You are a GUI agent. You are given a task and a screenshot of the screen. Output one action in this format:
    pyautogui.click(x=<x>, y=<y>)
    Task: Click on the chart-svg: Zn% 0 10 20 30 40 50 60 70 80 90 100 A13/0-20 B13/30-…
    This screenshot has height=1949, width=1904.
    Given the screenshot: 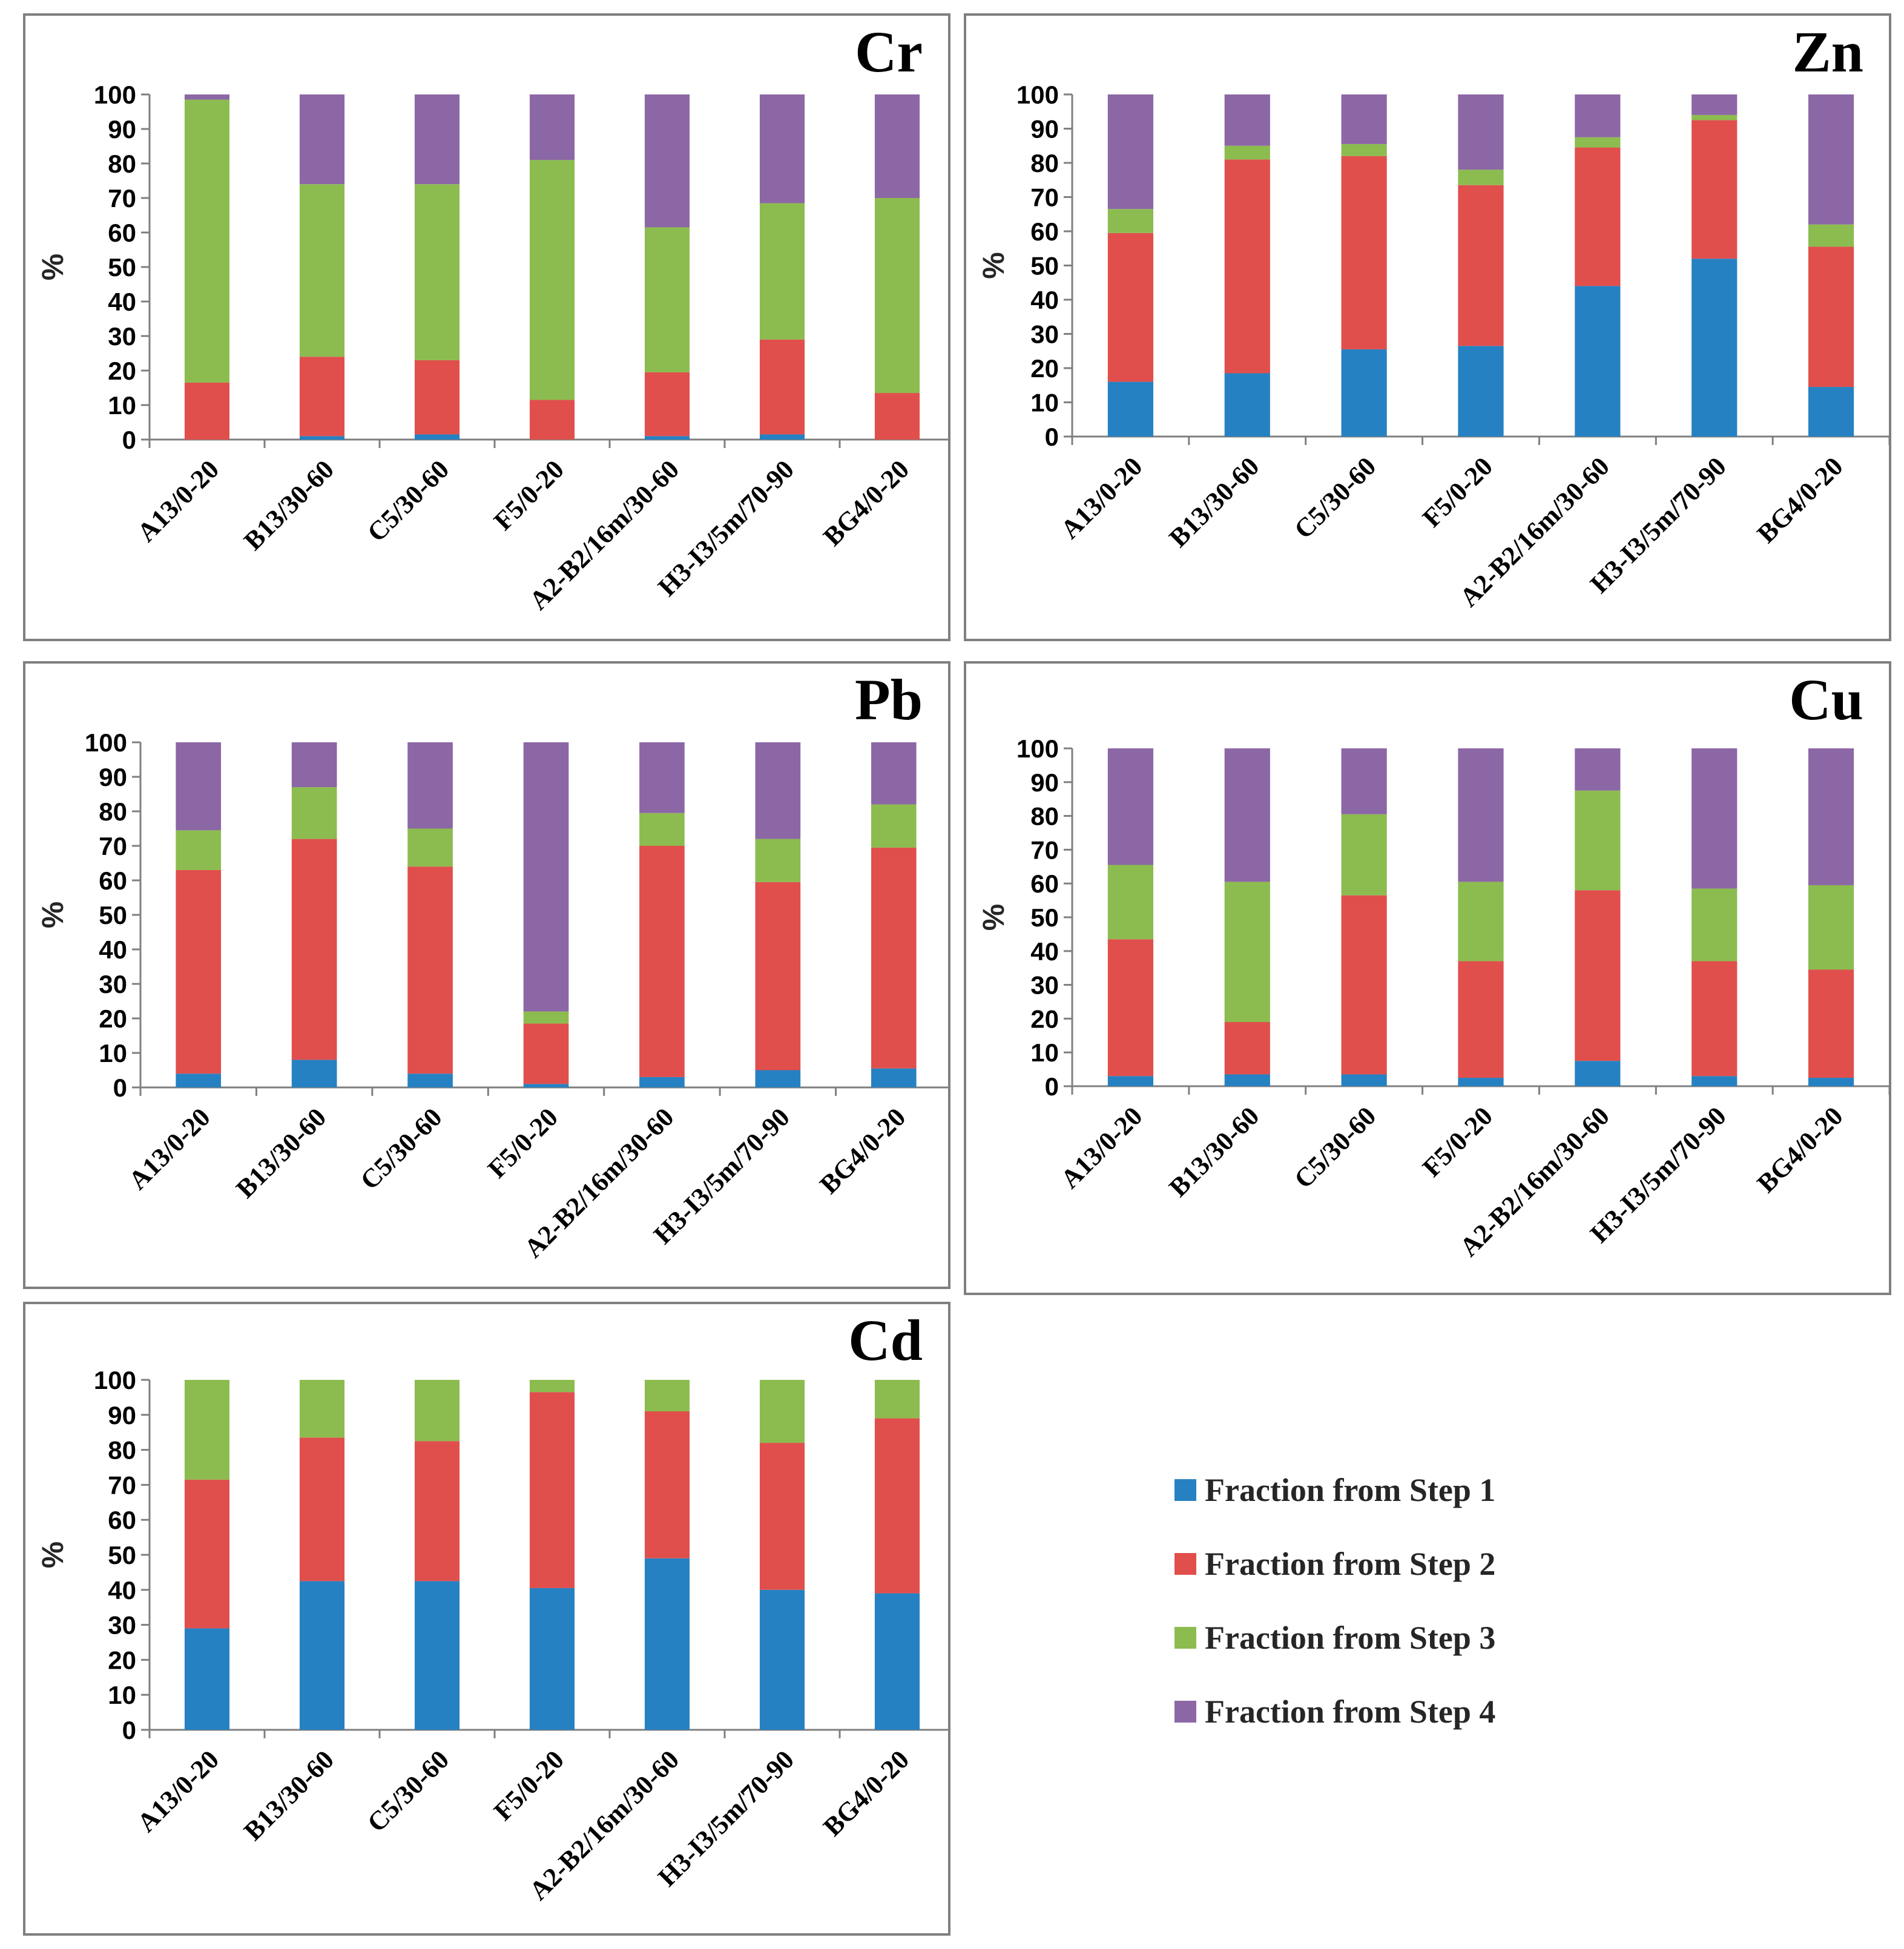 What is the action you would take?
    pyautogui.click(x=1433, y=316)
    